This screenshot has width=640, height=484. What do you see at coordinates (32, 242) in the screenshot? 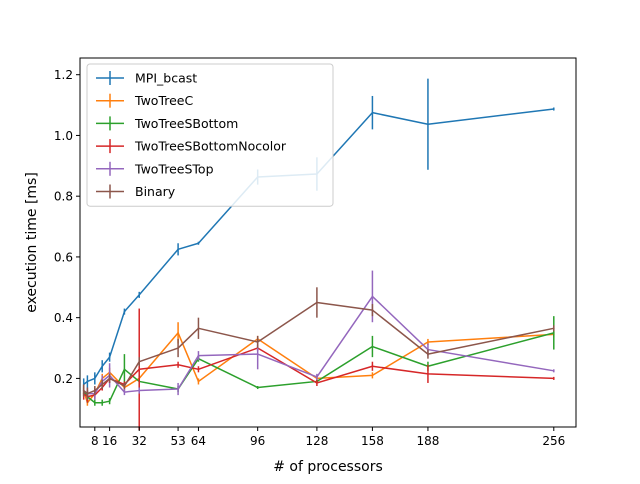
I see `y-axis-label: execution time [ms]` at bounding box center [32, 242].